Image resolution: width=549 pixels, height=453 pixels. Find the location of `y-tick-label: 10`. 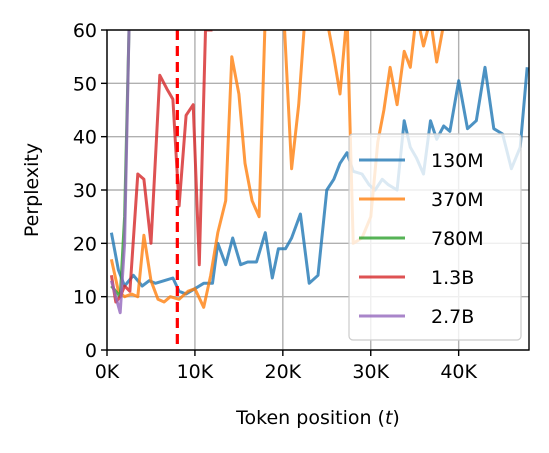

y-tick-label: 10 is located at coordinates (85, 298).